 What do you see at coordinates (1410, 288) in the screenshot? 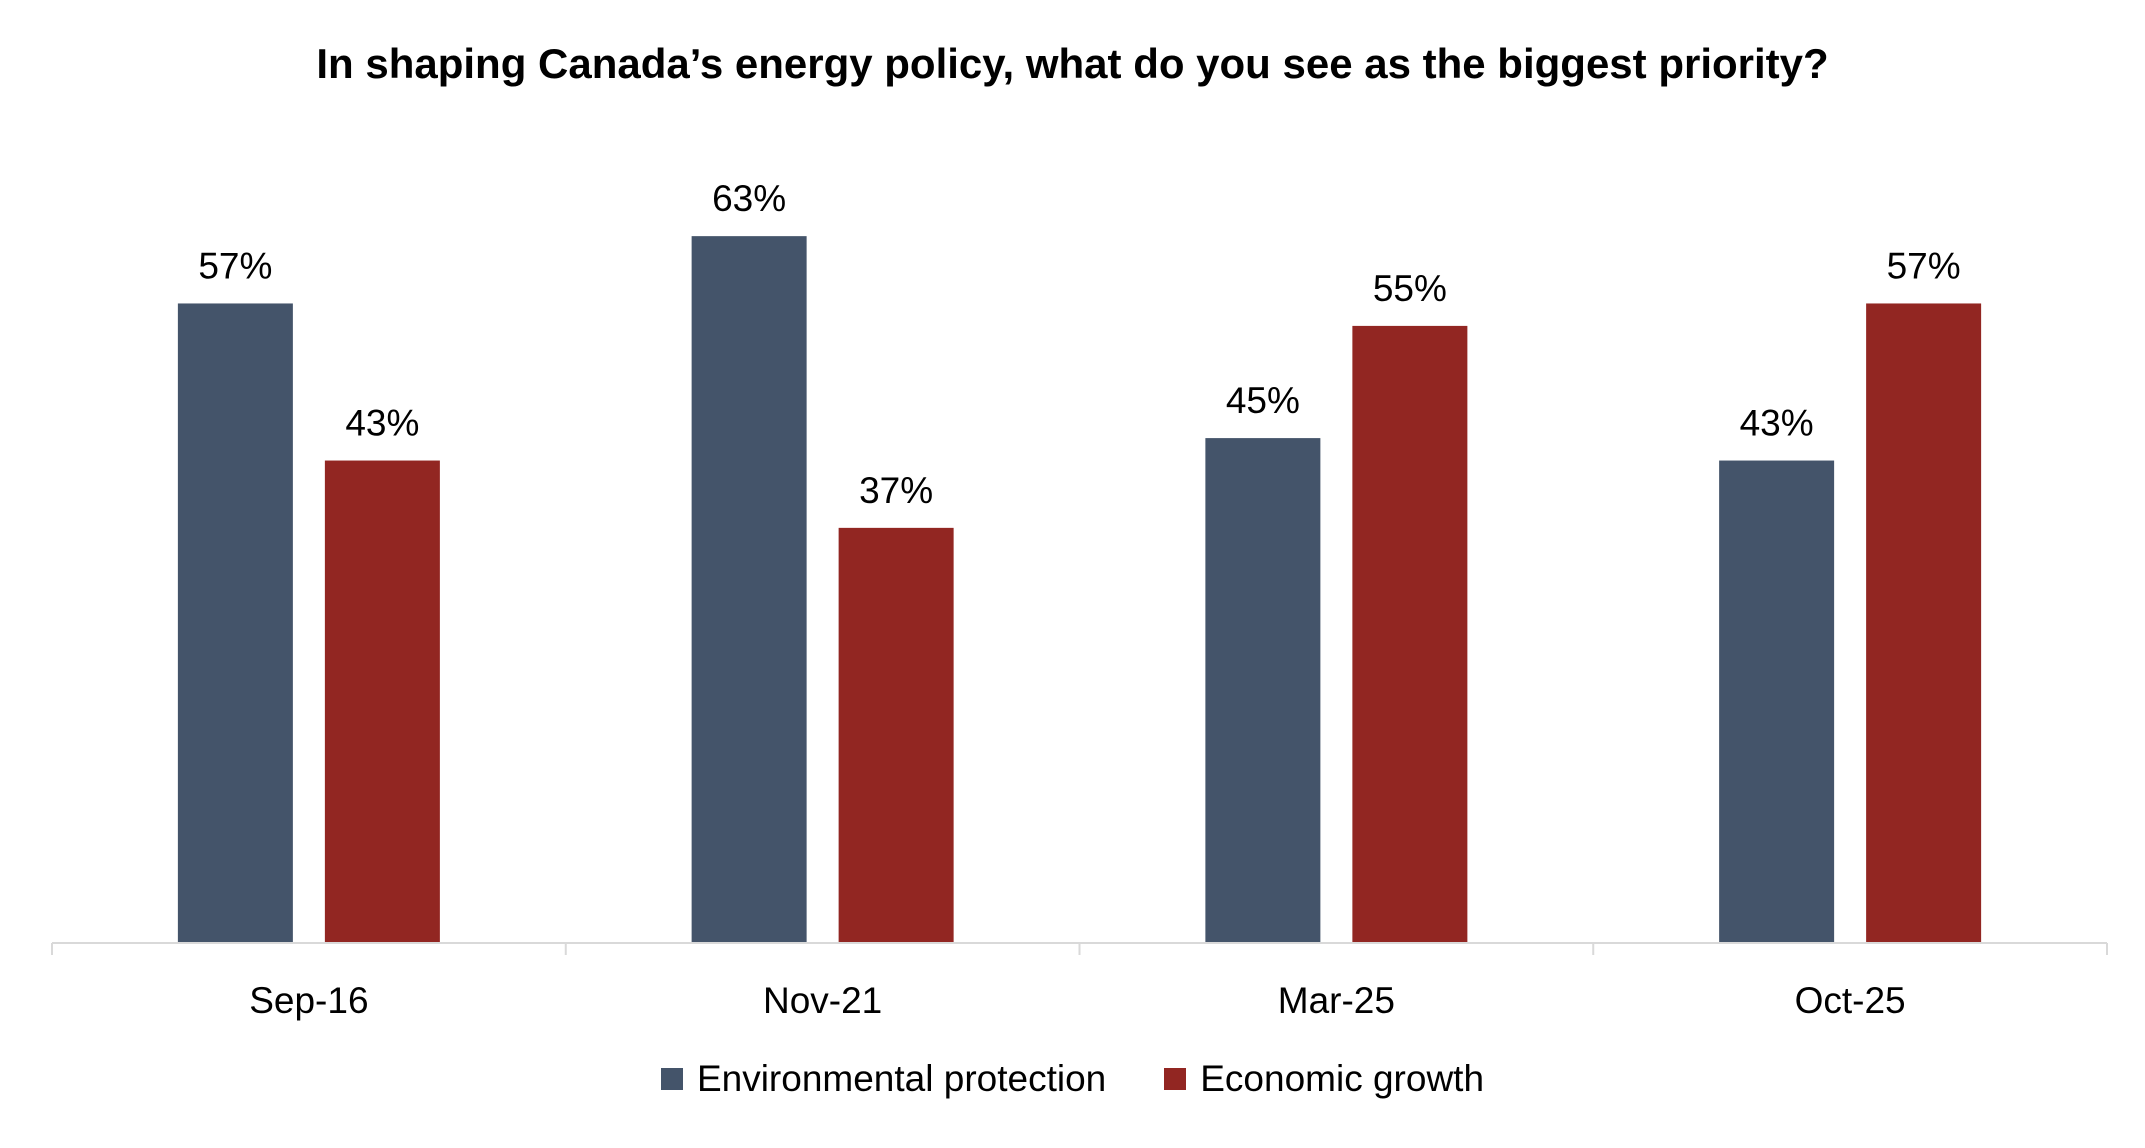
I see `data-label-economic-growth-mar-25: 55%` at bounding box center [1410, 288].